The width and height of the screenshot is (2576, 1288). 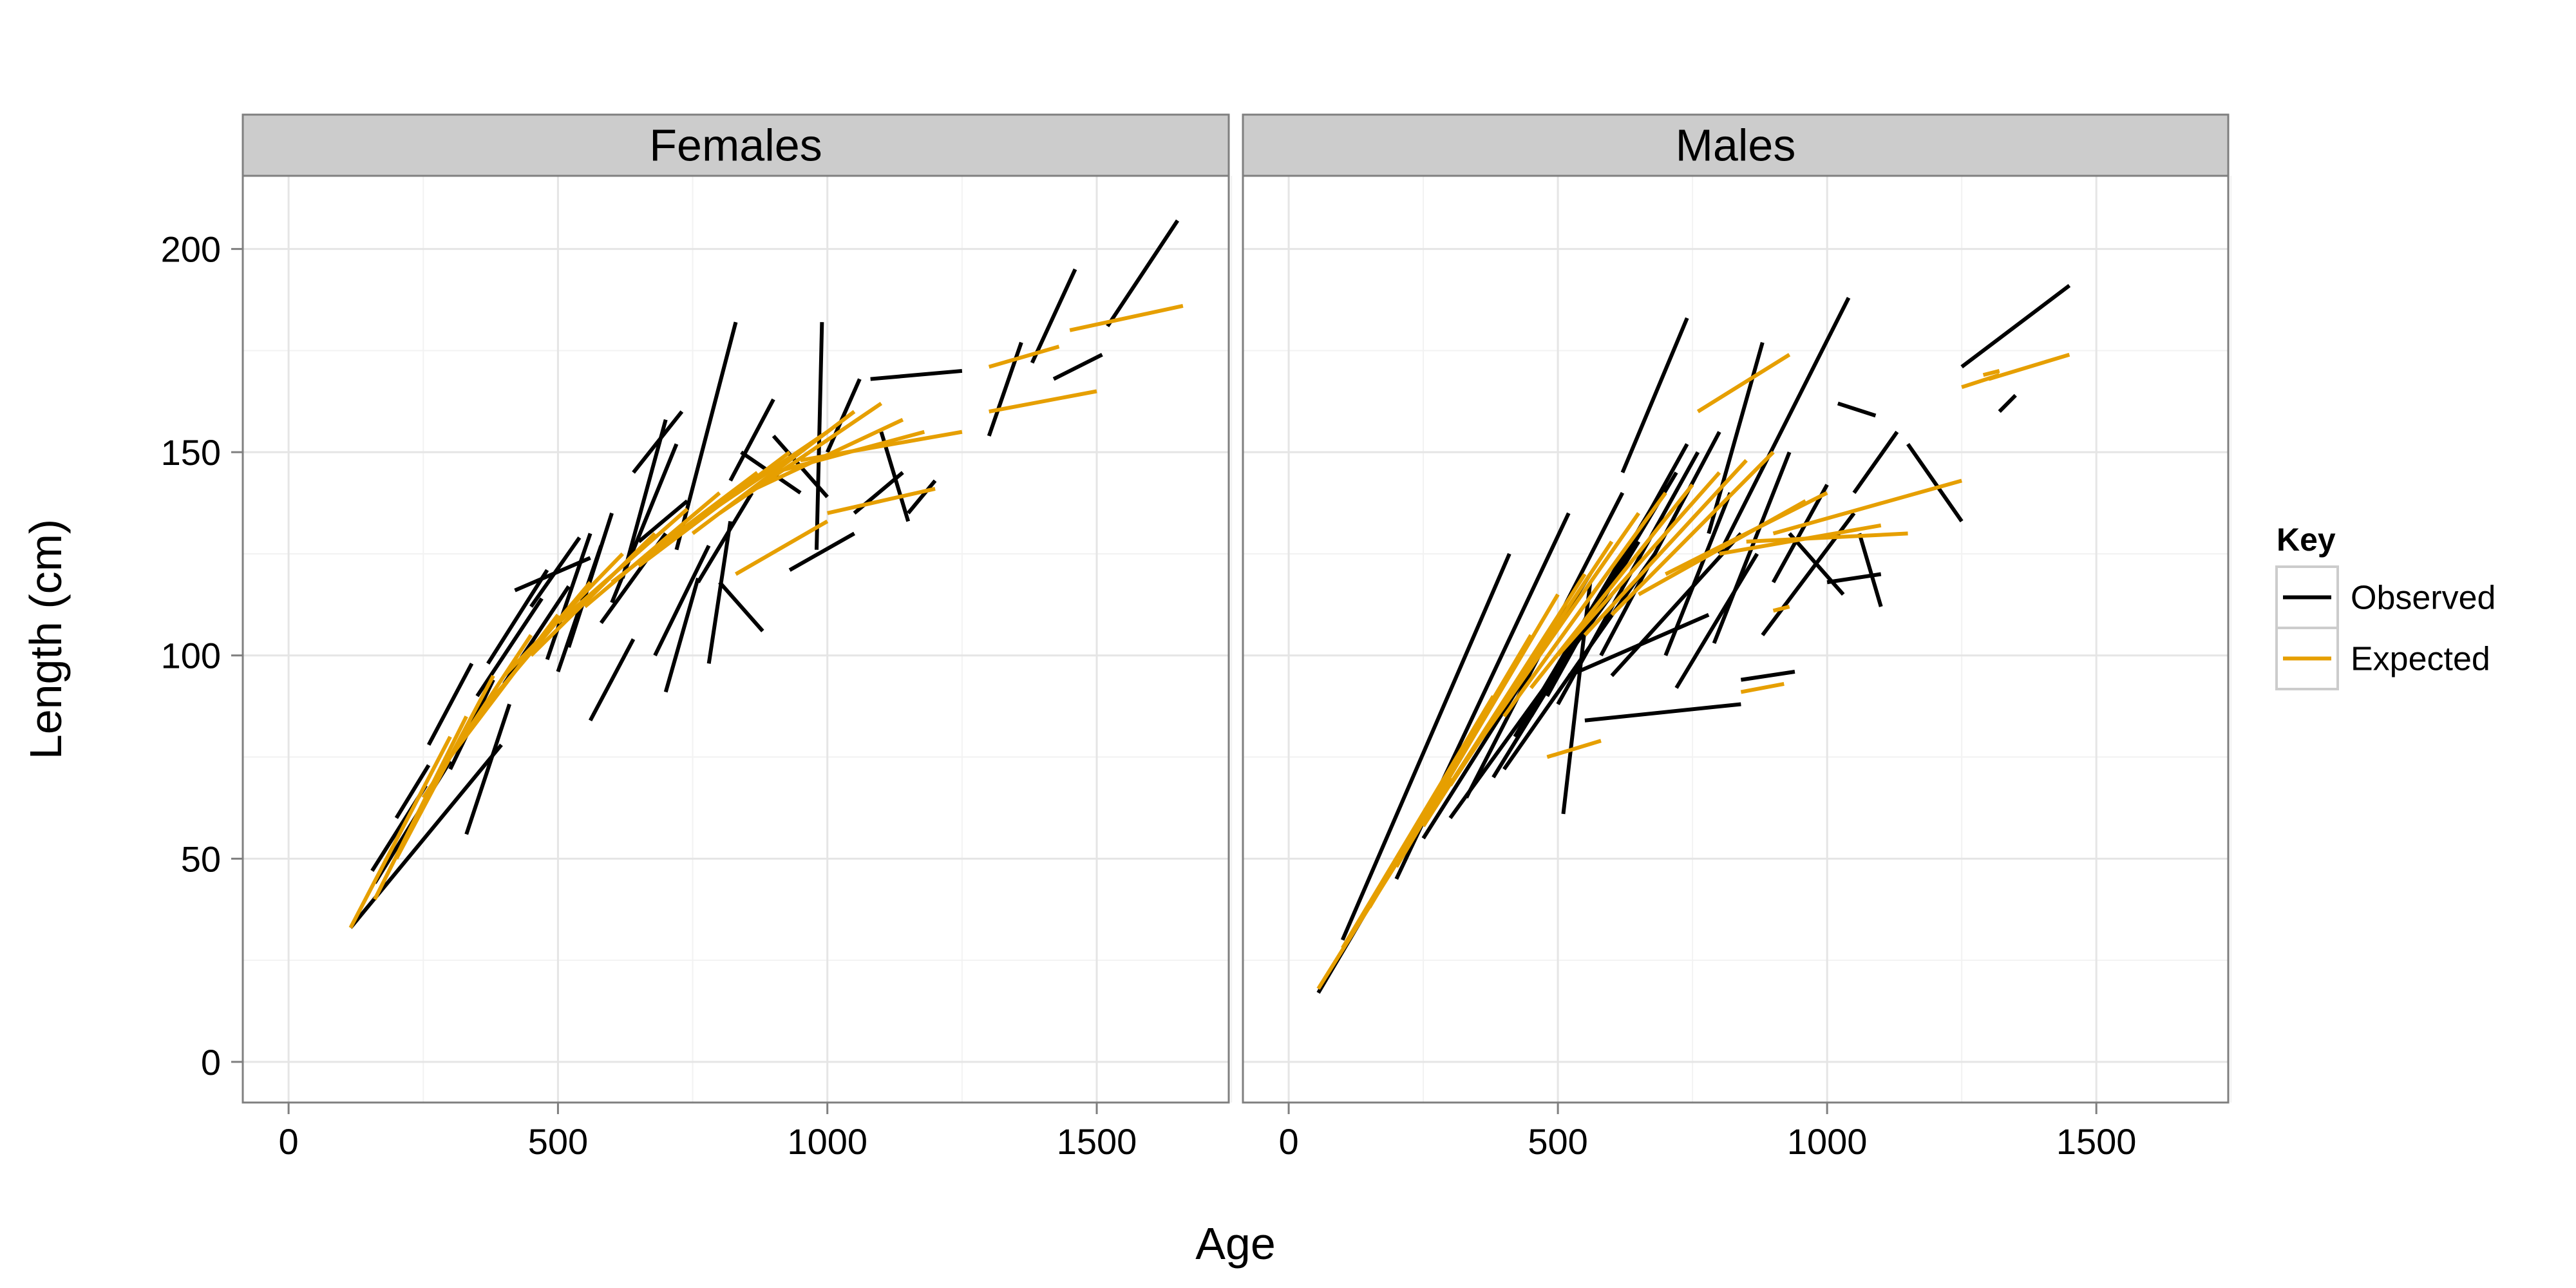 What do you see at coordinates (201, 858) in the screenshot?
I see `y-tick-label: 50` at bounding box center [201, 858].